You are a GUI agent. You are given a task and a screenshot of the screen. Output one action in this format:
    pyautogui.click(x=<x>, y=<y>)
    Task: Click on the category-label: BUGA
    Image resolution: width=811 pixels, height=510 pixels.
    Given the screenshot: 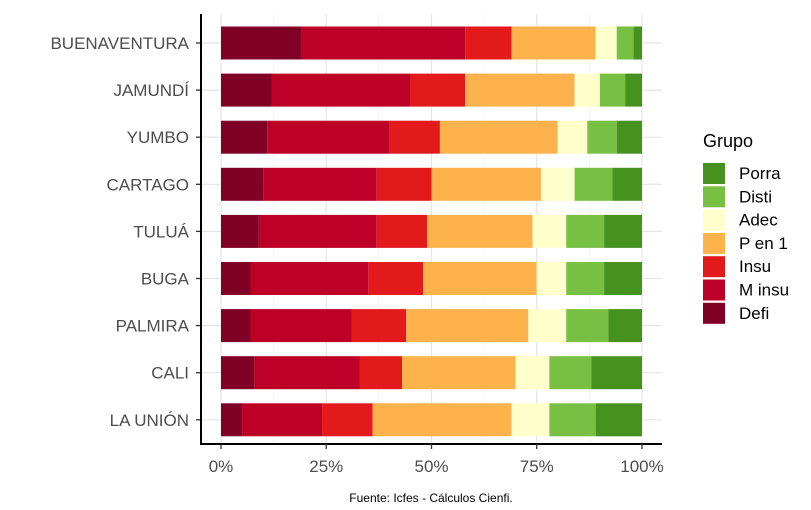 What is the action you would take?
    pyautogui.click(x=165, y=279)
    